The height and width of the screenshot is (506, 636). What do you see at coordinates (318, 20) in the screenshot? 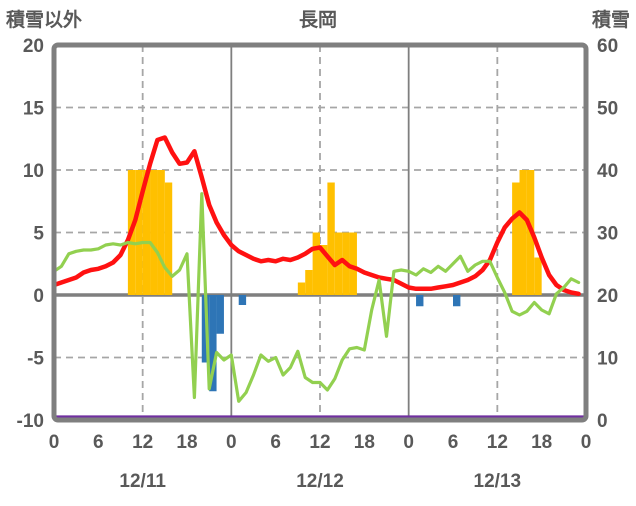
I see `chart-title: 長岡` at bounding box center [318, 20].